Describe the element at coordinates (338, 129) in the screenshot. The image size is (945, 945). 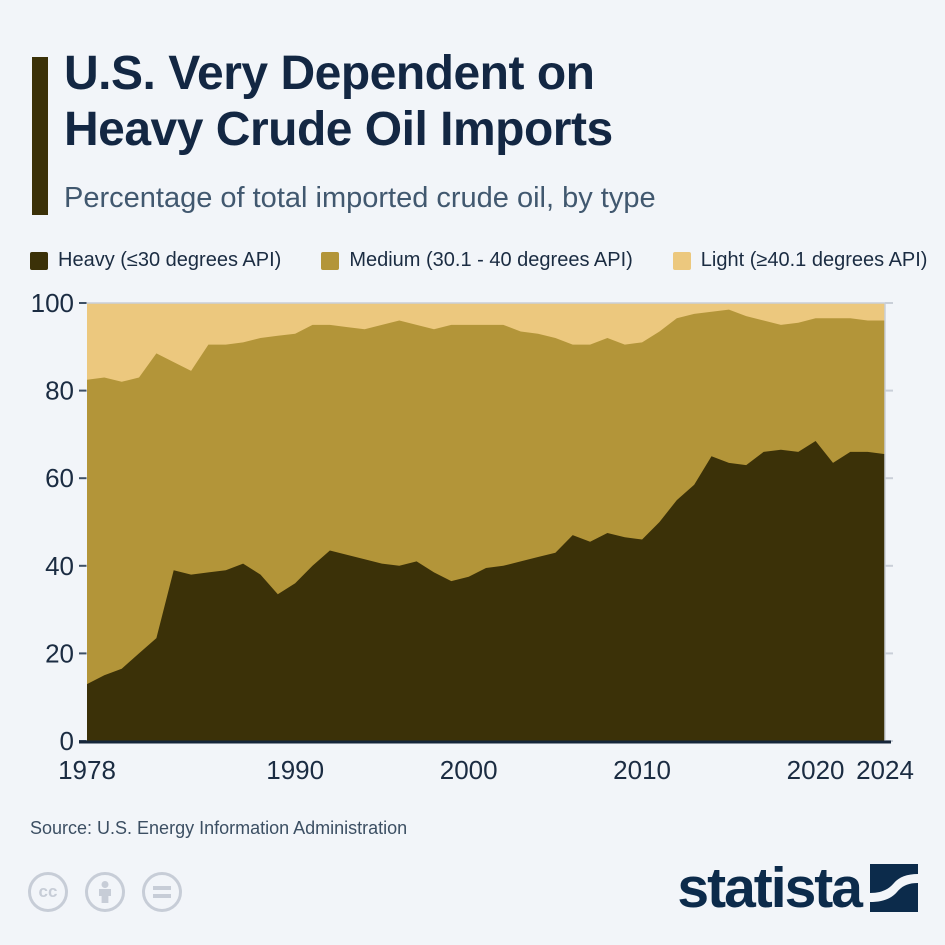
I see `title-line-2: Heavy Crude Oil Imports` at that location.